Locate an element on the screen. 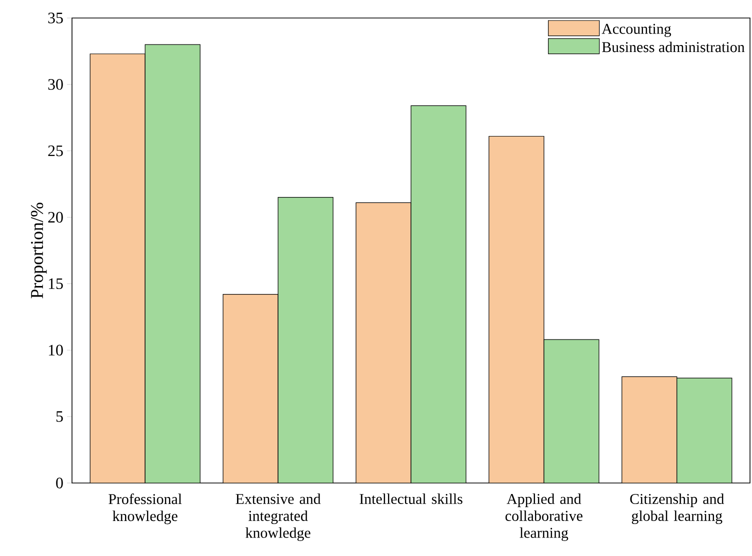  legend-label: Business administration is located at coordinates (673, 47).